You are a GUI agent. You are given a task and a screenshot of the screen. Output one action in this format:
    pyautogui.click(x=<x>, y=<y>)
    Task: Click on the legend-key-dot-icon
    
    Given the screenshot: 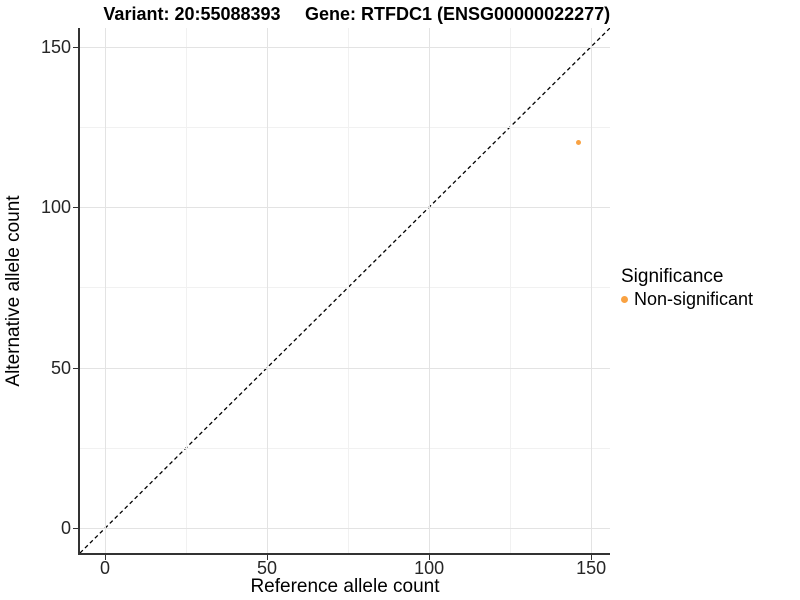 What is the action you would take?
    pyautogui.click(x=624, y=299)
    